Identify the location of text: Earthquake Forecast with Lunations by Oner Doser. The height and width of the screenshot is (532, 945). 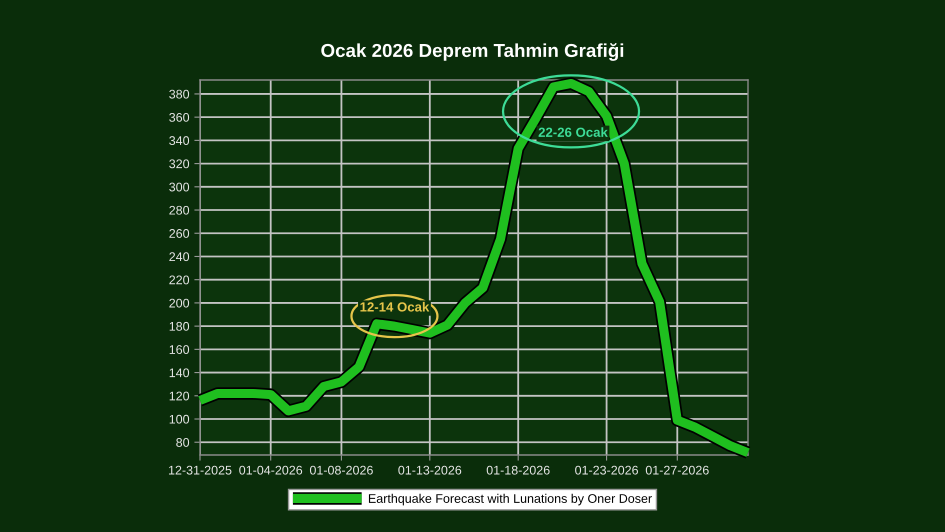
(510, 500).